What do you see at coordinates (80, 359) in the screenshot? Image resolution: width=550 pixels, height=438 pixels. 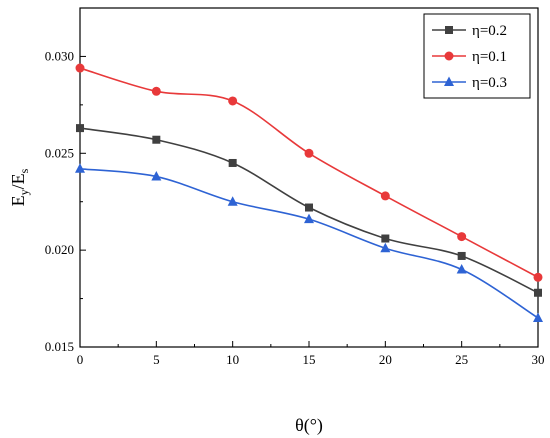 I see `x-tick-label: 0` at bounding box center [80, 359].